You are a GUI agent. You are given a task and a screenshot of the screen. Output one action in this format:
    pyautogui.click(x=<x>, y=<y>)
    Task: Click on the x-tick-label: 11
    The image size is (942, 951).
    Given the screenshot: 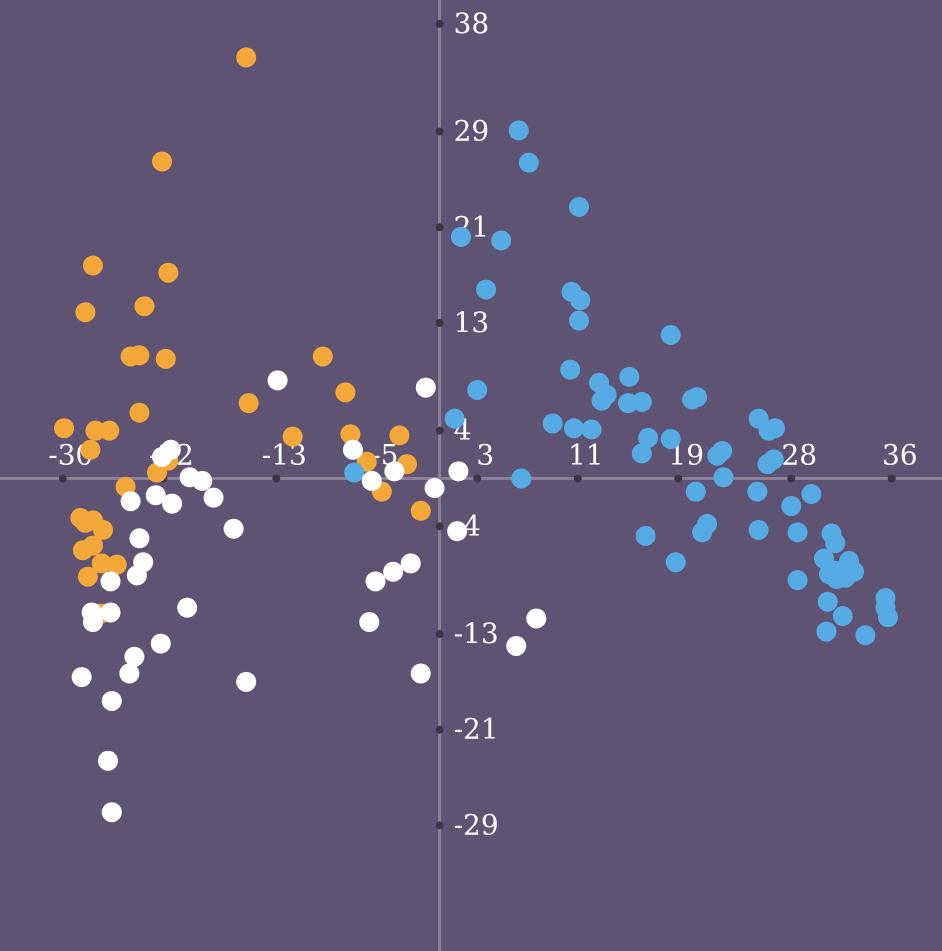 What is the action you would take?
    pyautogui.click(x=586, y=454)
    